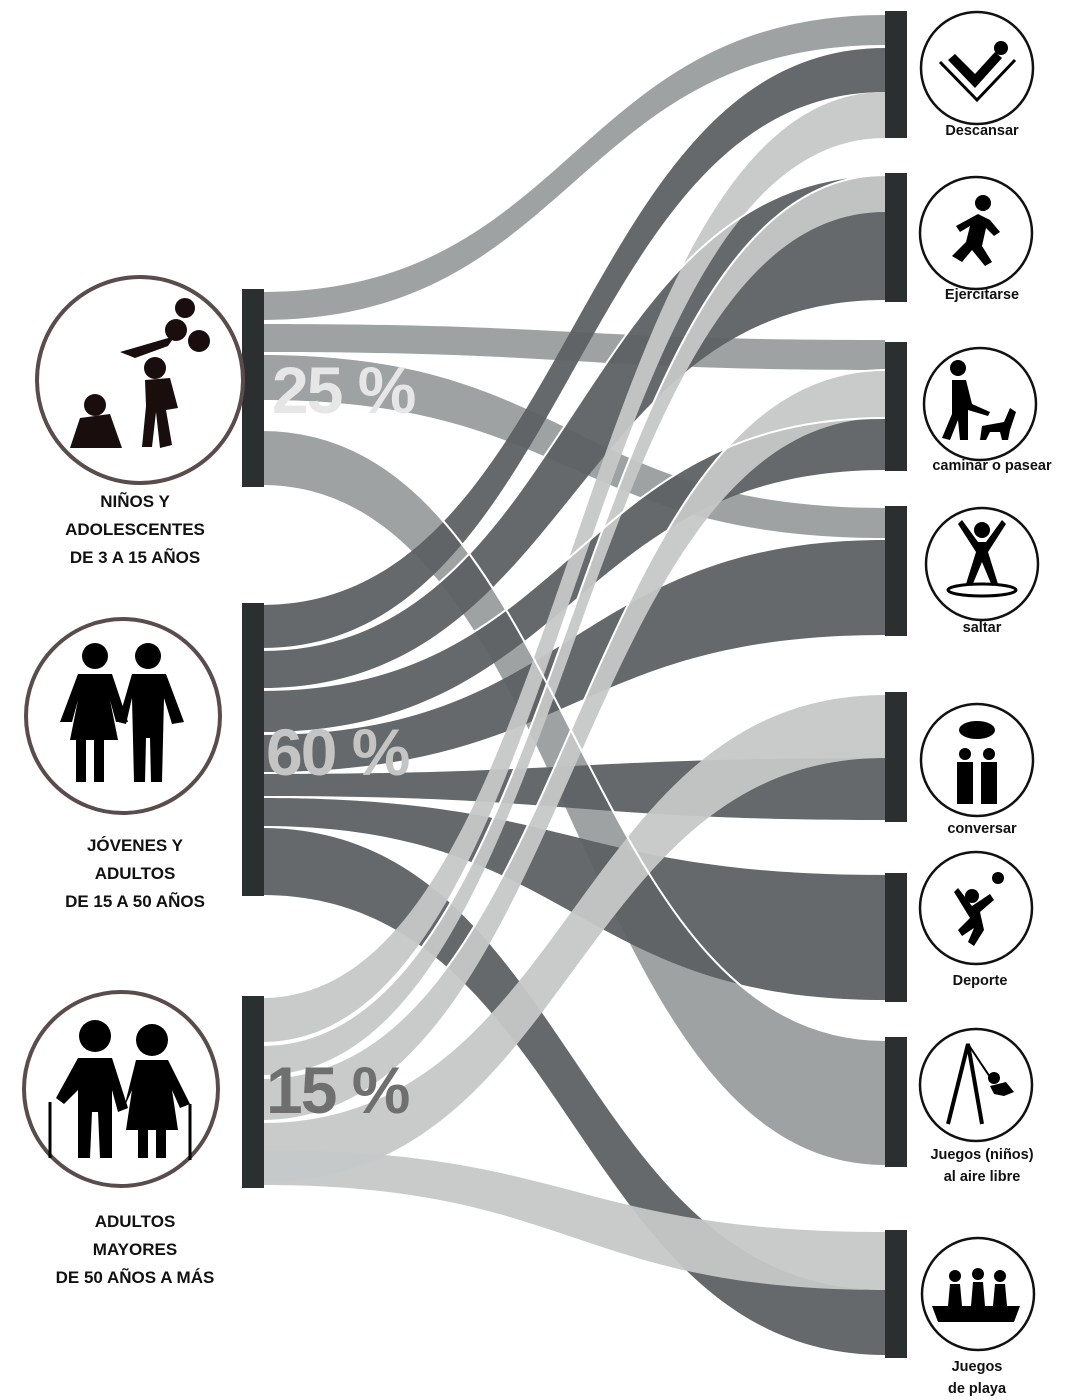 The height and width of the screenshot is (1400, 1074). Describe the element at coordinates (344, 390) in the screenshot. I see `percent-children: 25 %` at that location.